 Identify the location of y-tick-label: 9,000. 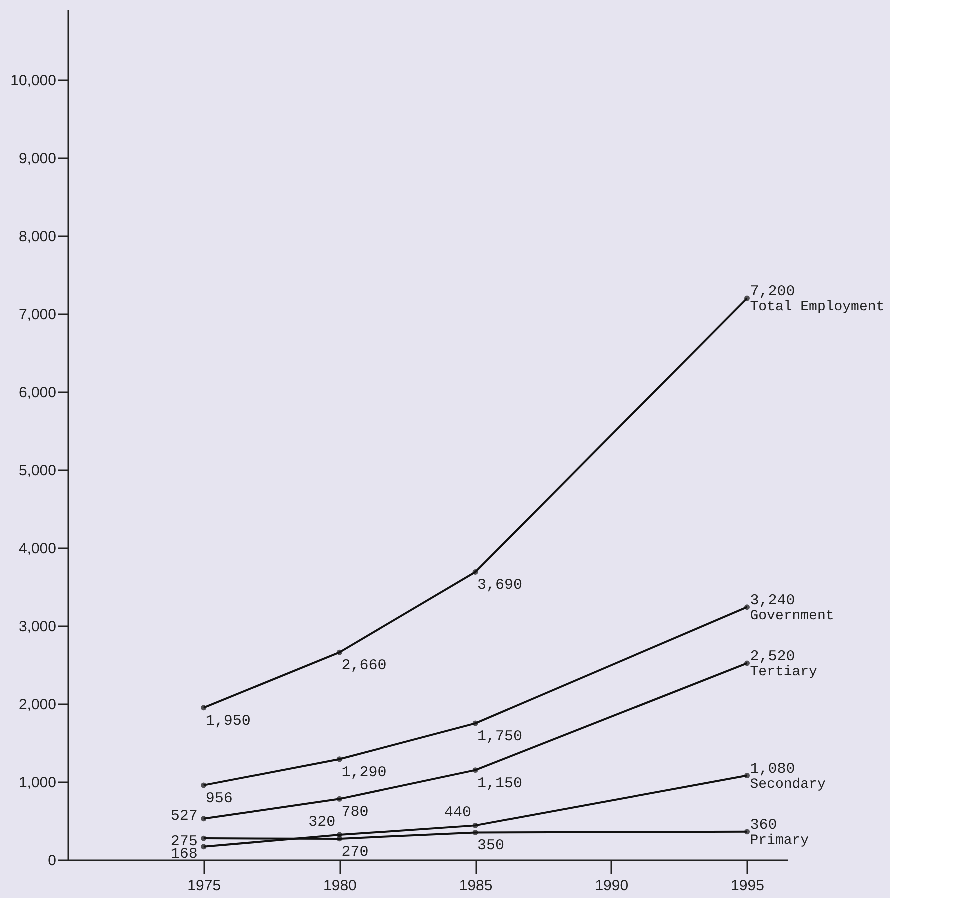
(37, 159).